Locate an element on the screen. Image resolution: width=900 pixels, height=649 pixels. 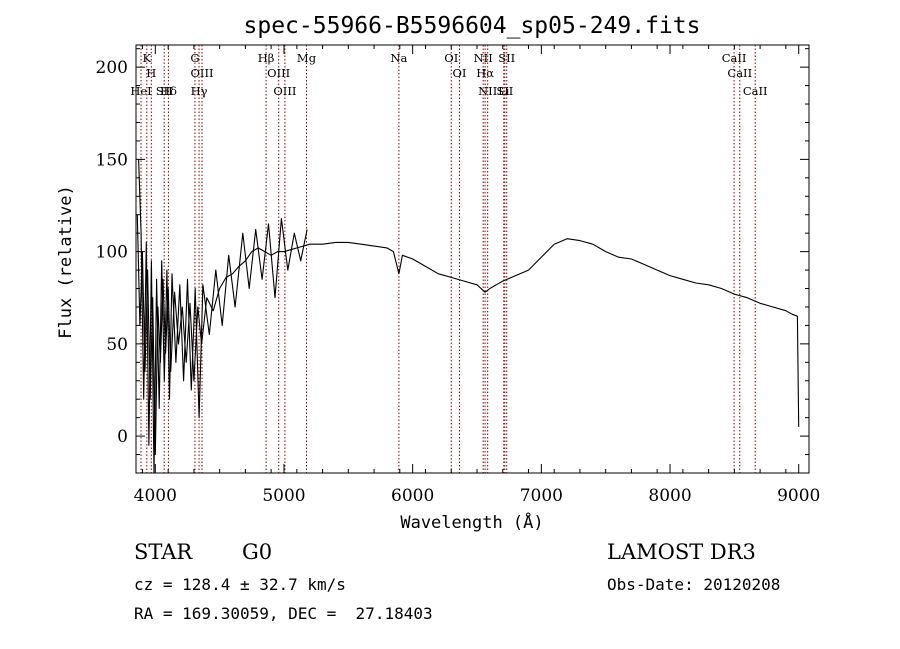
coordinates: RA = 169.30059, DEC = 27.18403 is located at coordinates (283, 613).